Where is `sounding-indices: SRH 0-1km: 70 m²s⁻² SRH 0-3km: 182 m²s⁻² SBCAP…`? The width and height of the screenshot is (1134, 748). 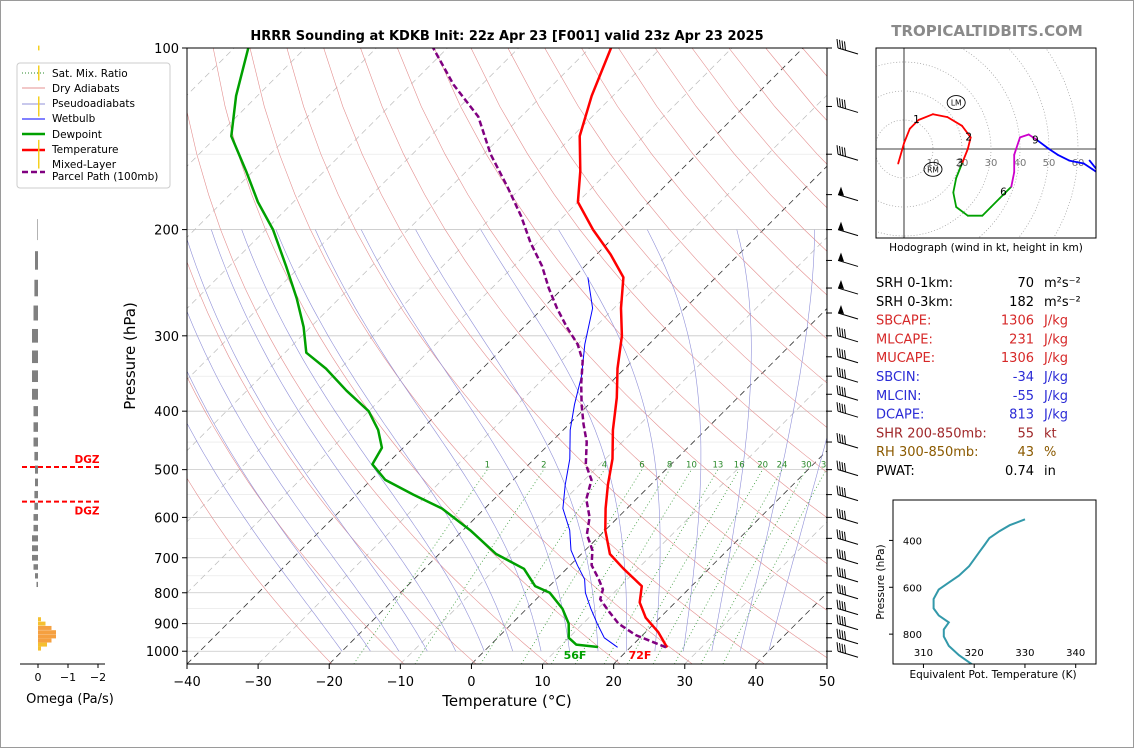
sounding-indices: SRH 0-1km: 70 m²s⁻² SRH 0-3km: 182 m²s⁻² SBCAP… is located at coordinates (978, 377).